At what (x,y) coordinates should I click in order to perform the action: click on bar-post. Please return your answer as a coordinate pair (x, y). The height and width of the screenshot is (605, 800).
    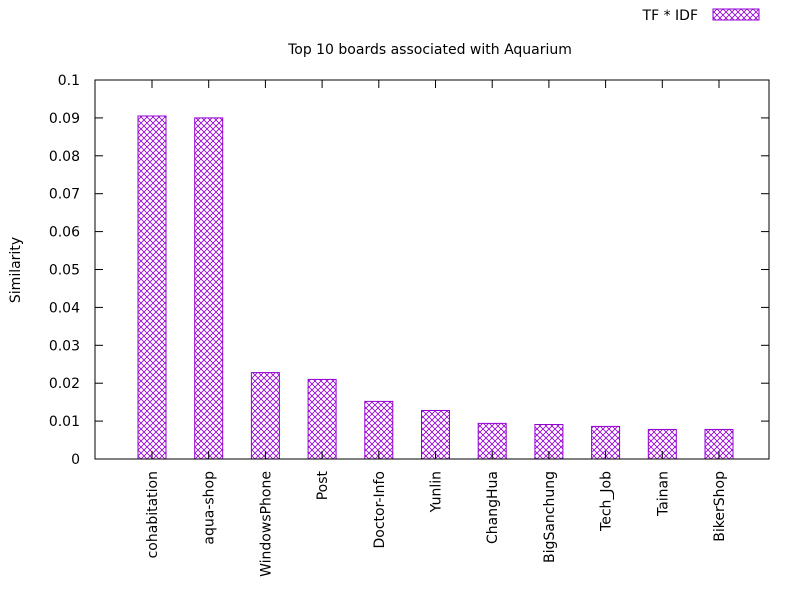
    Looking at the image, I should click on (322, 419).